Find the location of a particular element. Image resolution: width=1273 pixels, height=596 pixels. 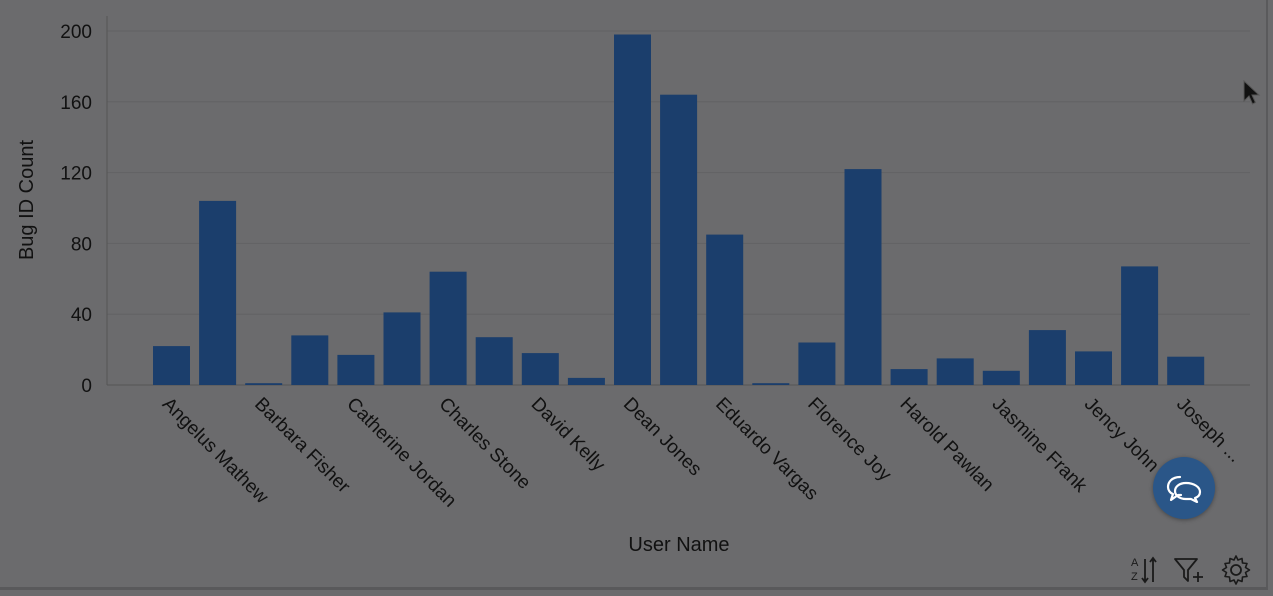

y-tick-label: 0 is located at coordinates (86, 386).